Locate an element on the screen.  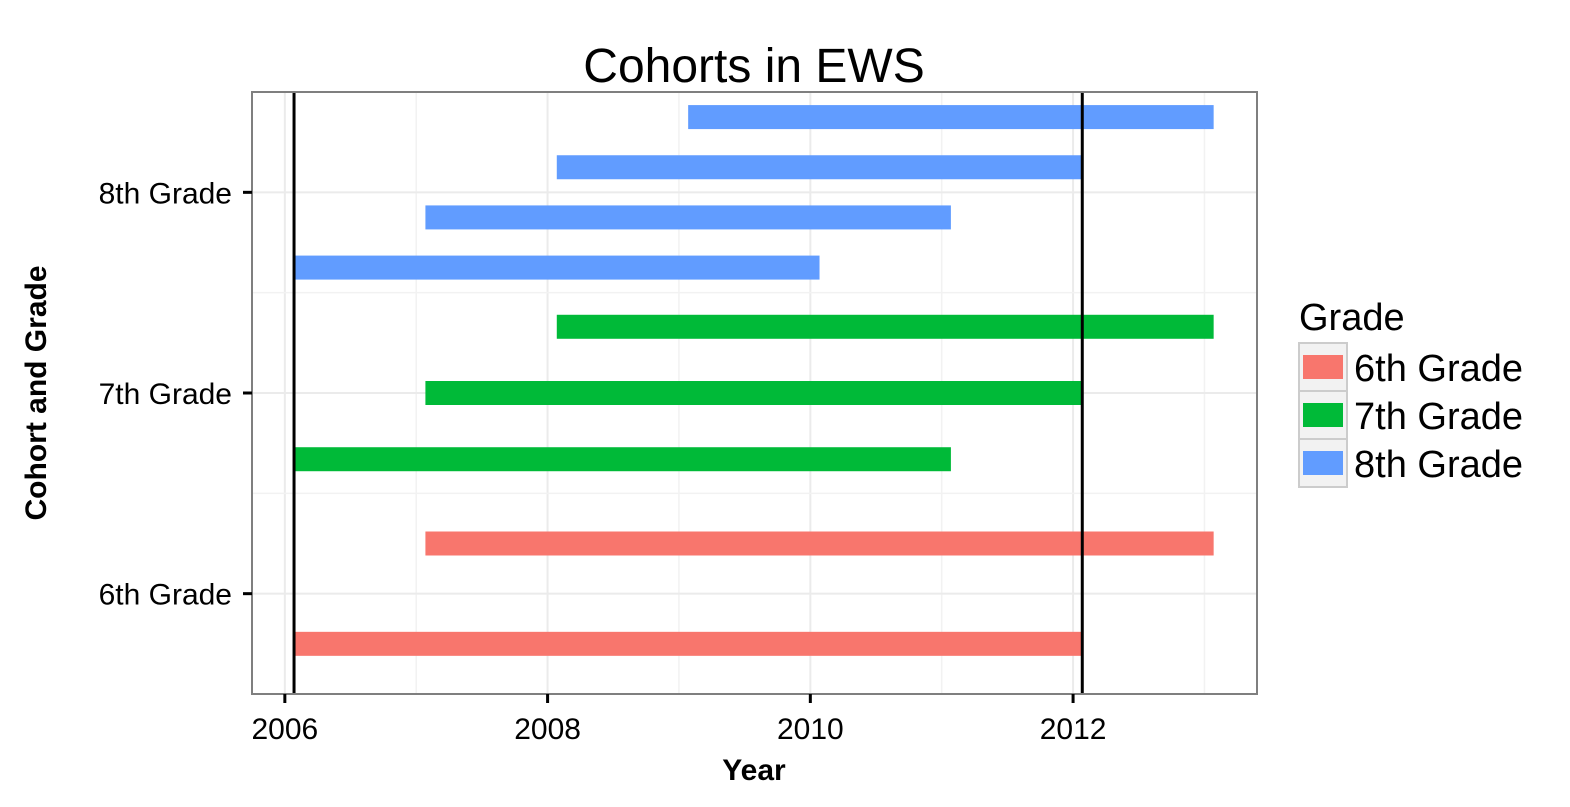
y-axis: 6th Grade 7th Grade 8th Grade is located at coordinates (175, 394).